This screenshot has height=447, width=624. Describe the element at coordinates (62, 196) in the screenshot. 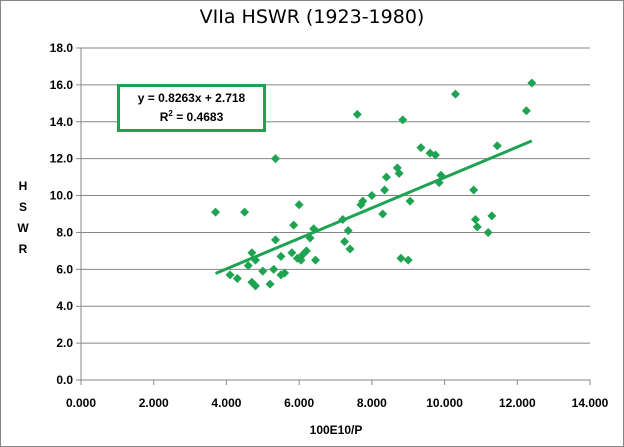

I see `y-tick-label: 10.0` at that location.